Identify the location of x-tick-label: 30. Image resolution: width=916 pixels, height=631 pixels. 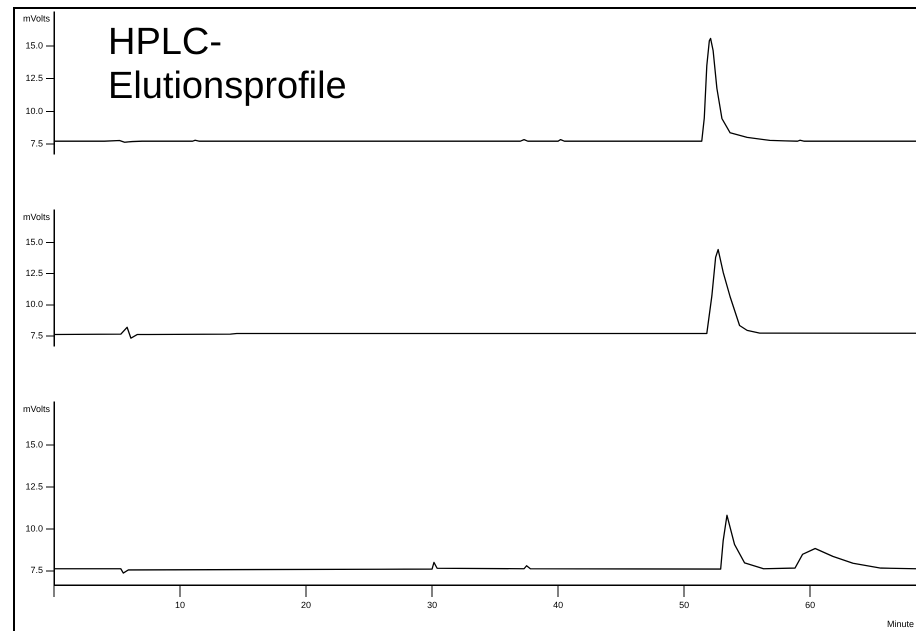
(432, 605).